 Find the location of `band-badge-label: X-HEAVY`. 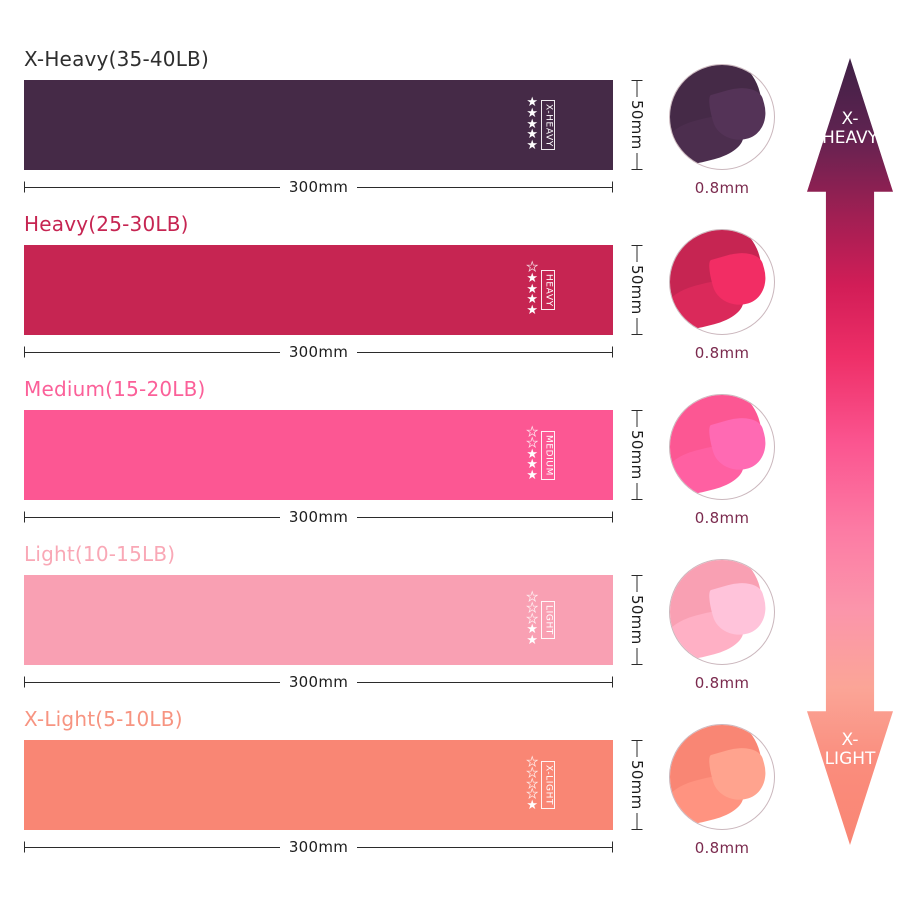

band-badge-label: X-HEAVY is located at coordinates (548, 125).